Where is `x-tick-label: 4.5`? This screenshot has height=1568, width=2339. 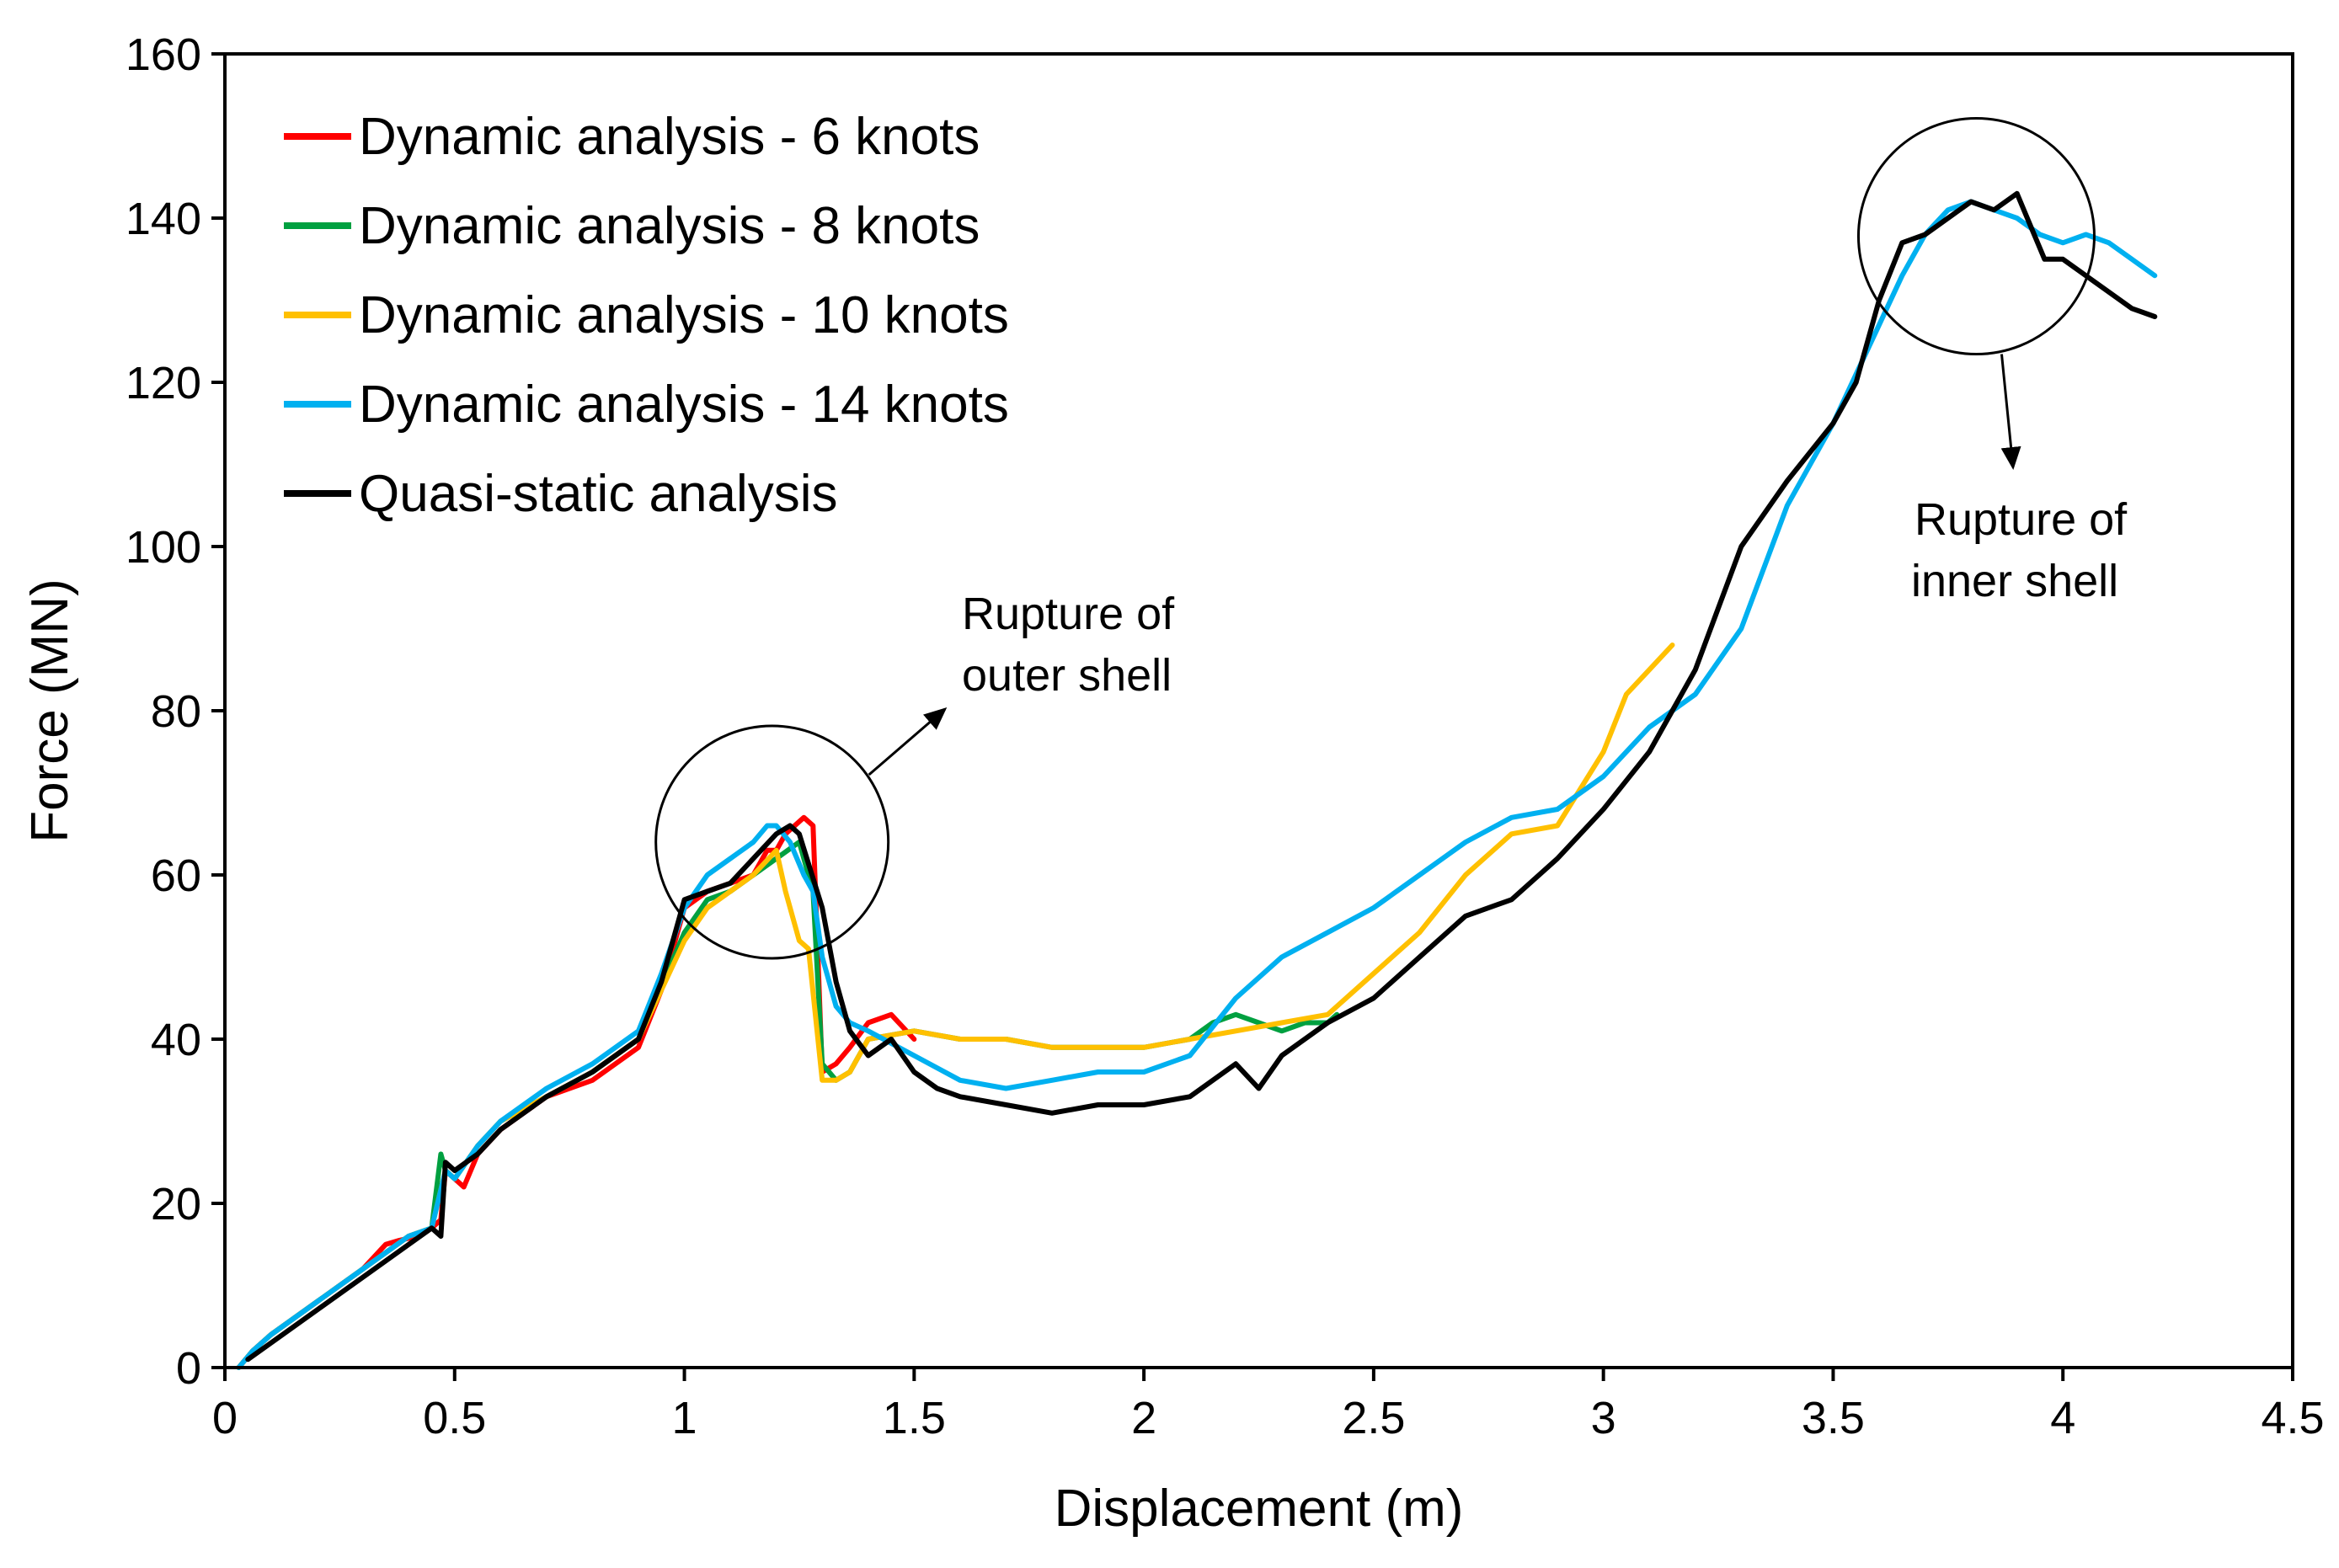
x-tick-label: 4.5 is located at coordinates (2292, 1418).